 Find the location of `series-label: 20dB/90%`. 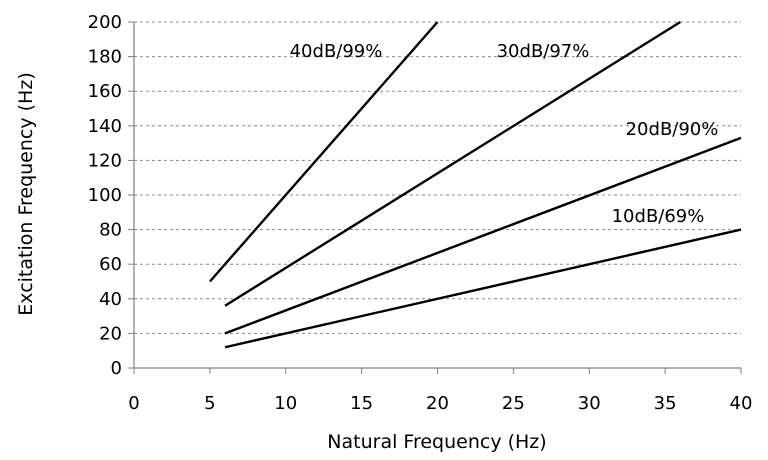

series-label: 20dB/90% is located at coordinates (672, 129).